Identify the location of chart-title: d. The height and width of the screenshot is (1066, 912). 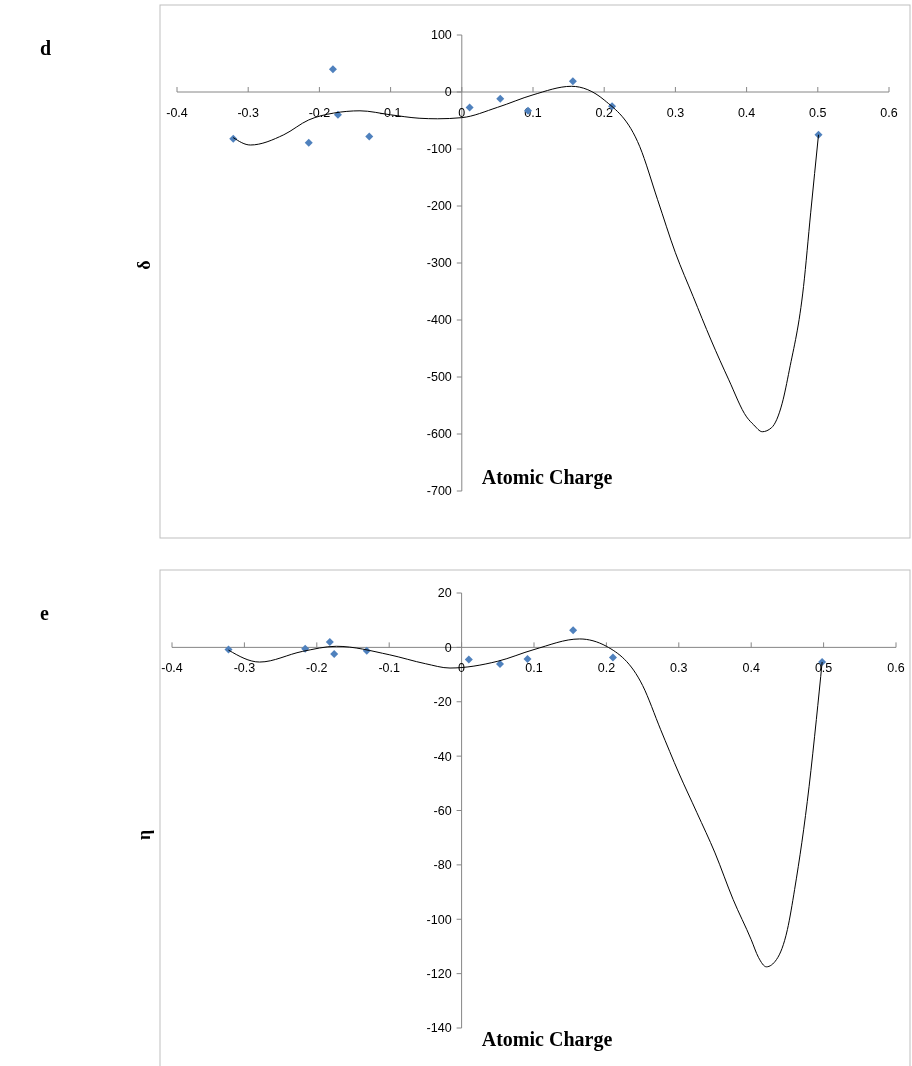
(46, 48).